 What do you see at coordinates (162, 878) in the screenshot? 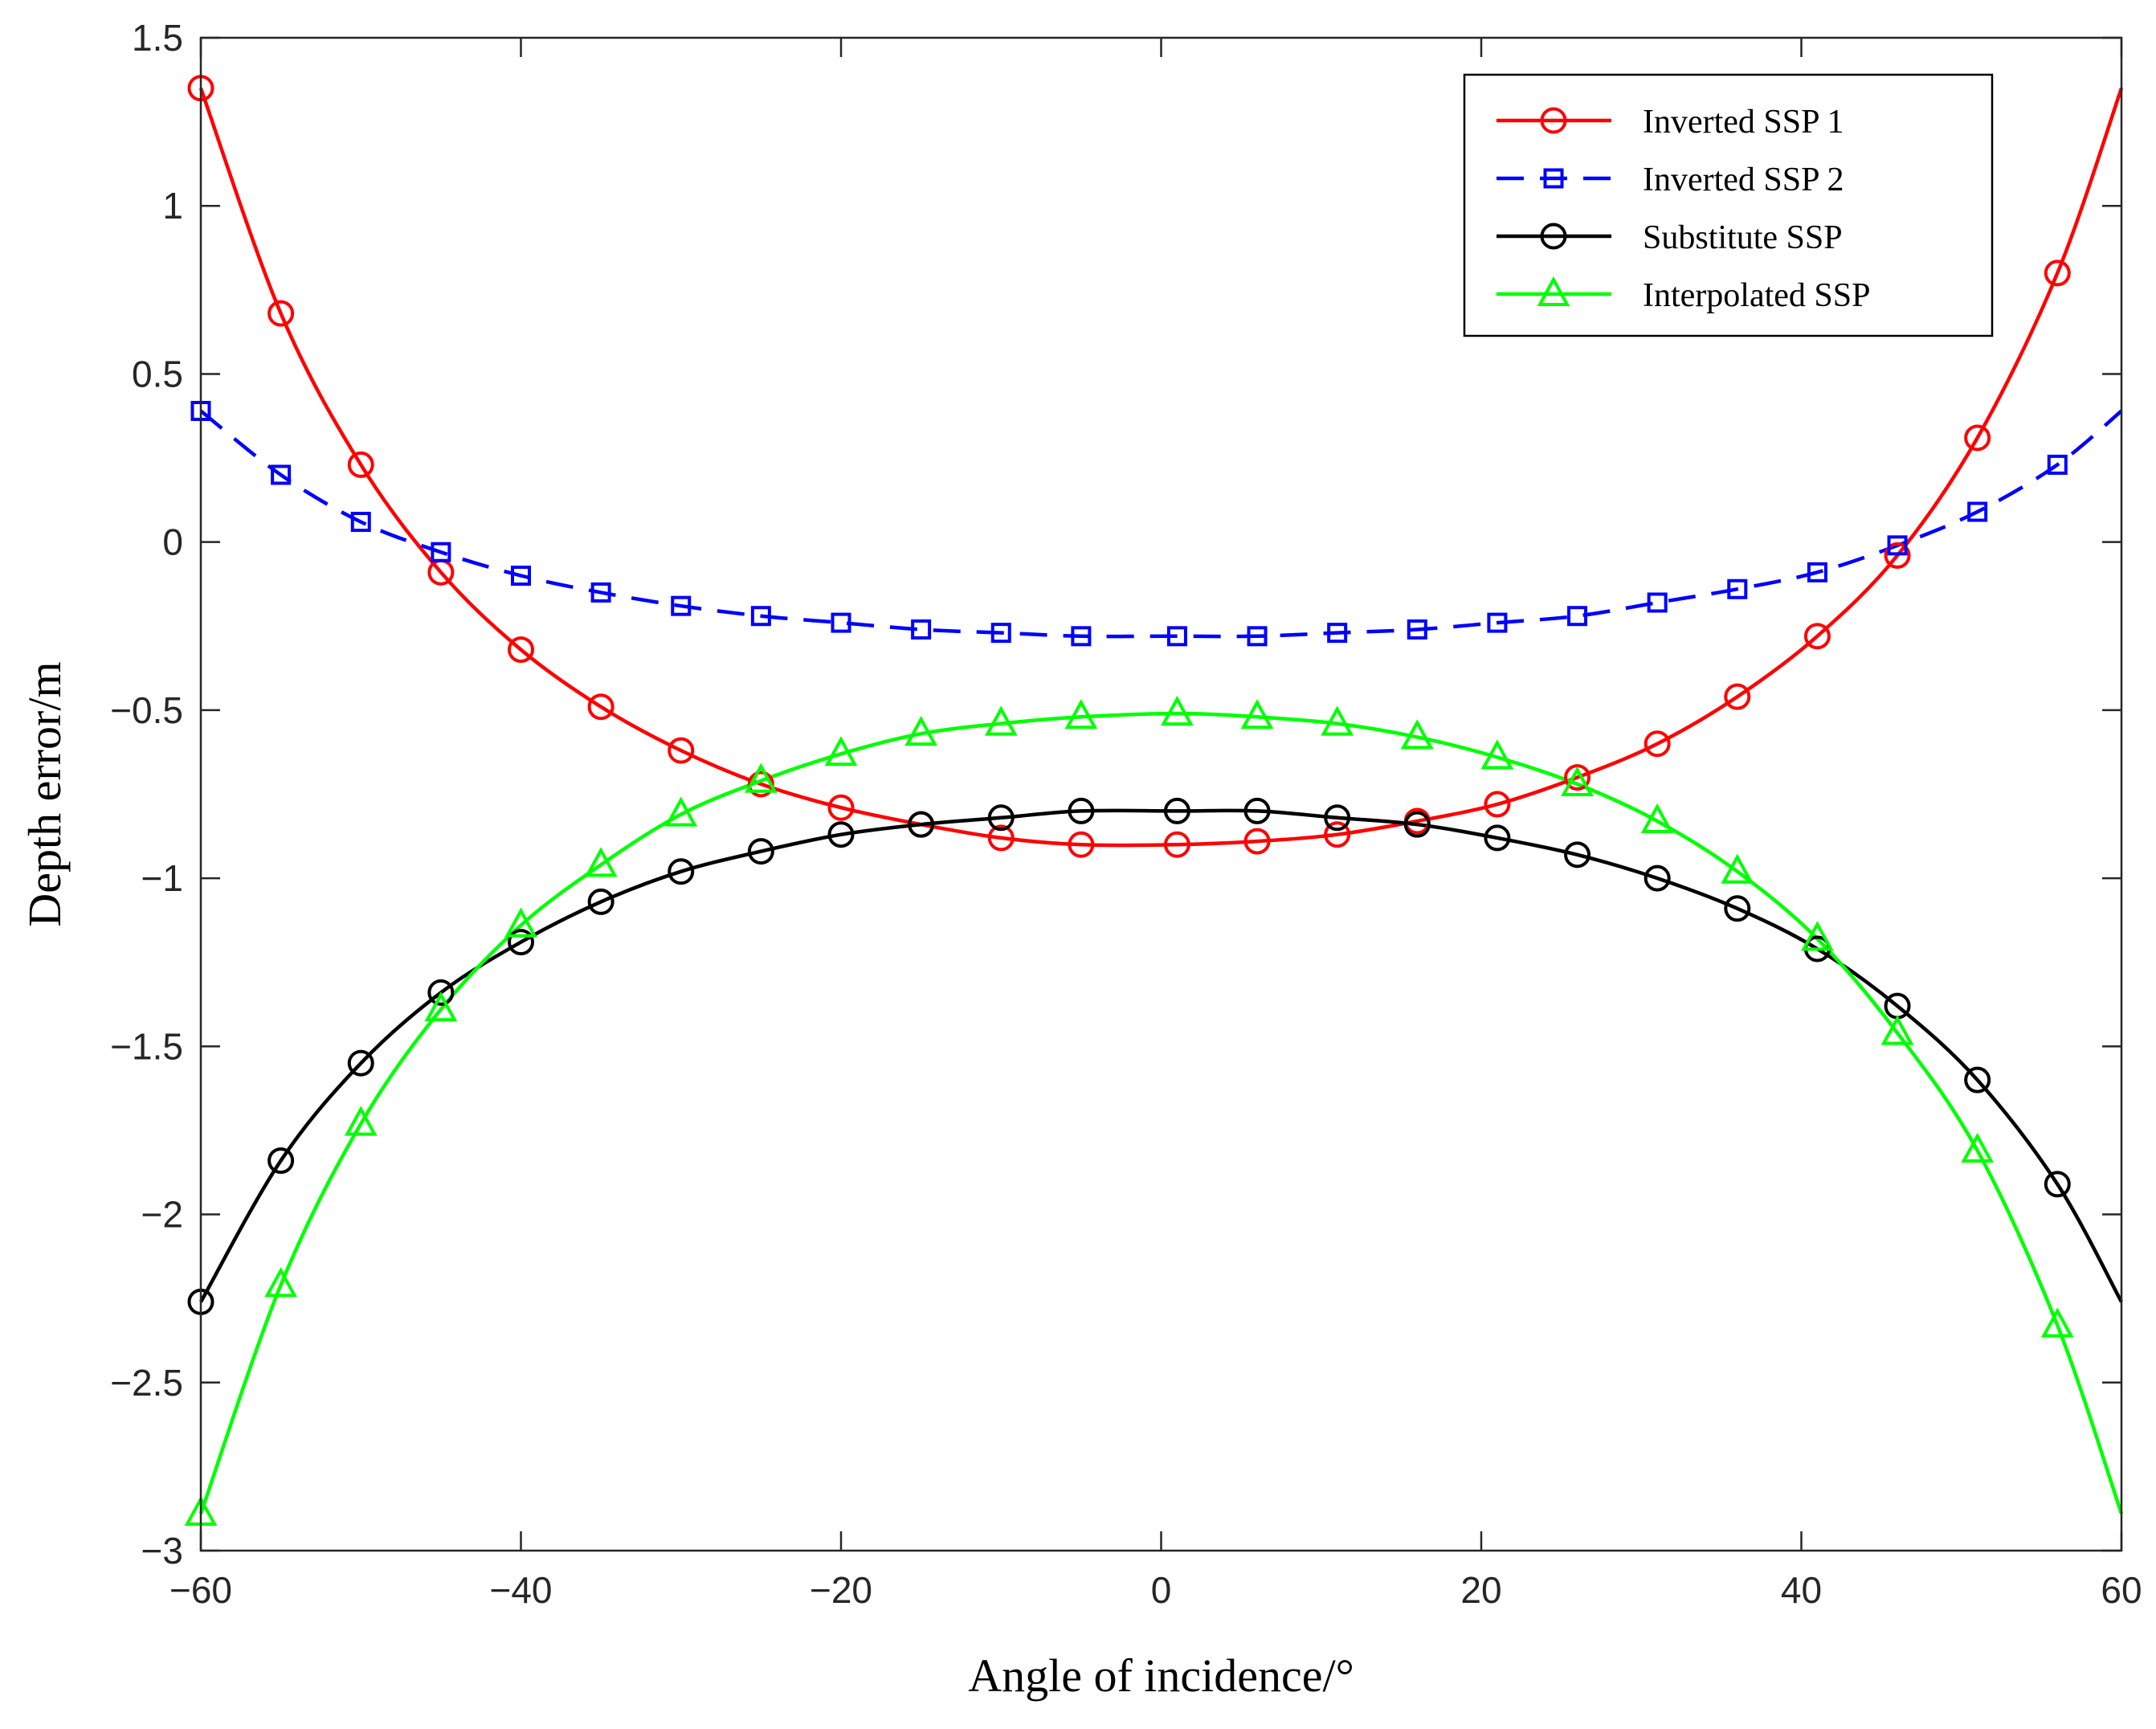
I see `y-tick-label: −1` at bounding box center [162, 878].